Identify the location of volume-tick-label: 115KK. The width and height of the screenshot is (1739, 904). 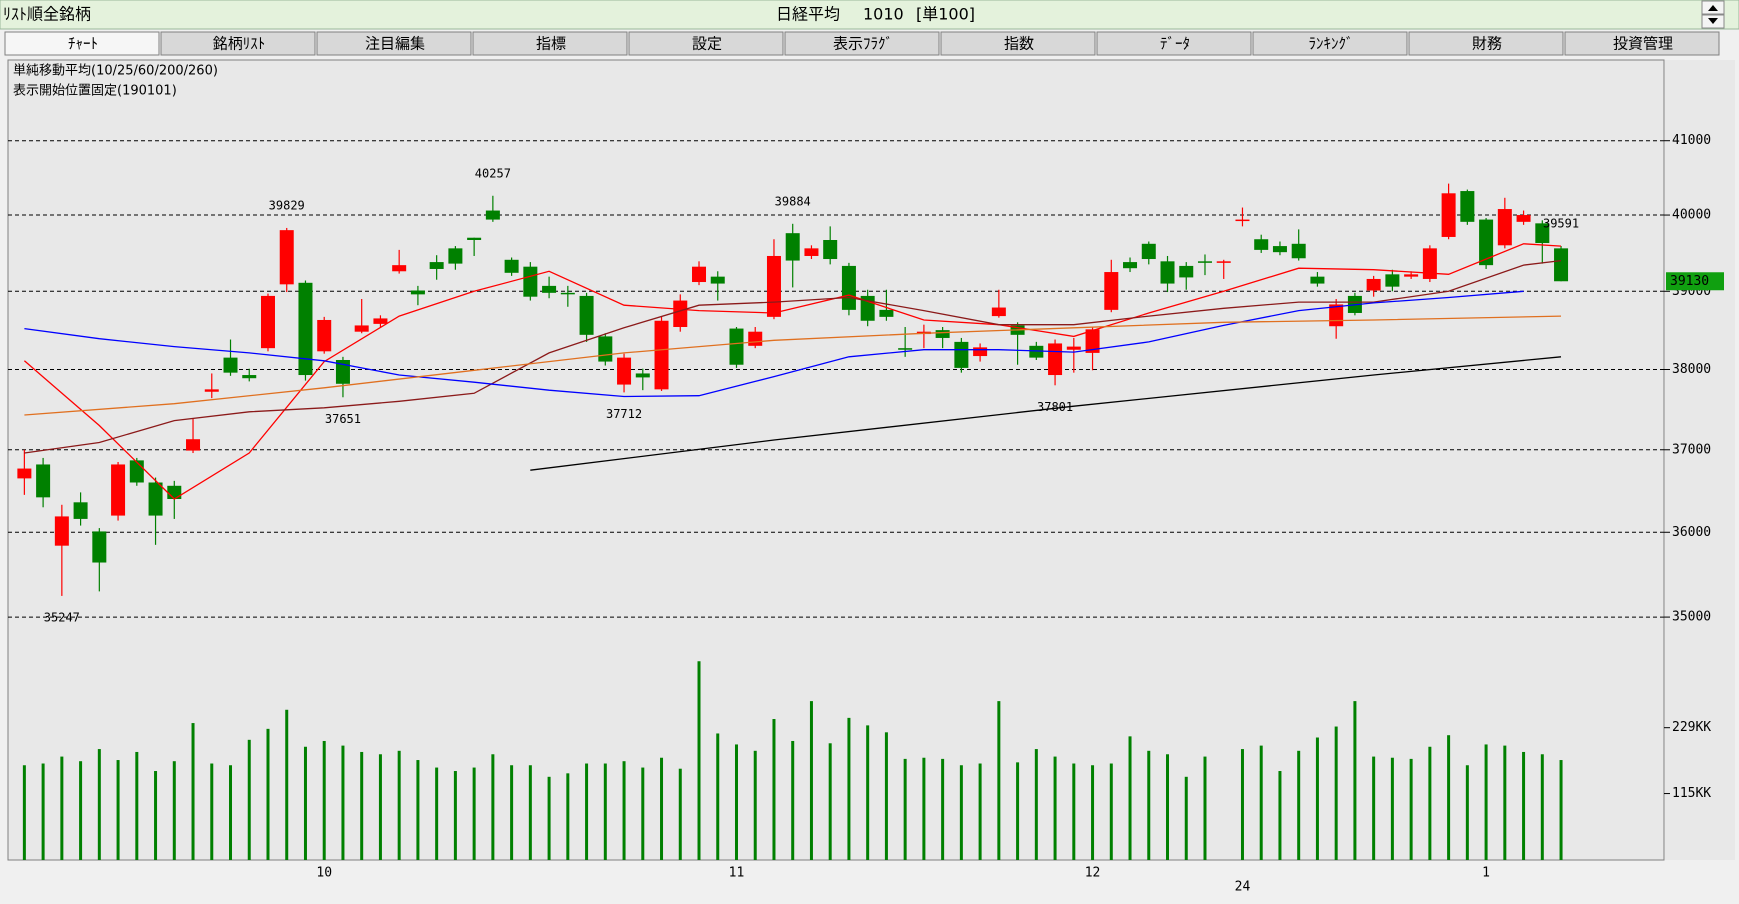
(1691, 793).